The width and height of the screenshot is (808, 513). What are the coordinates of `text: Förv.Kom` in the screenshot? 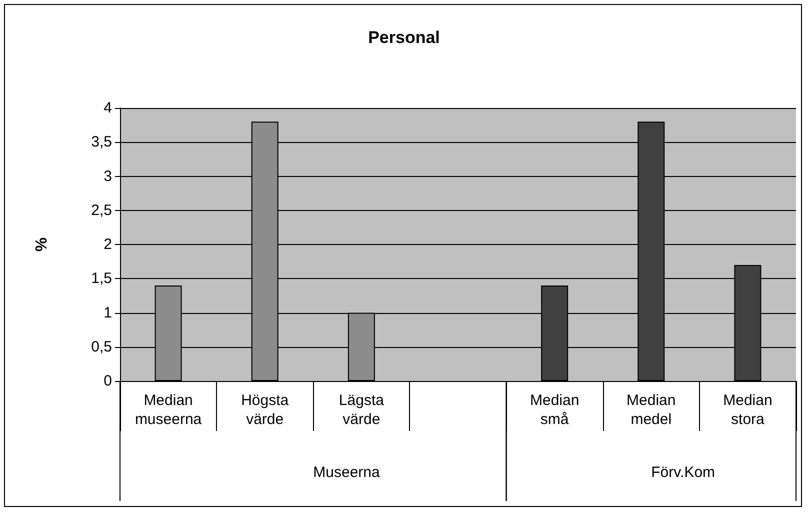 It's located at (683, 472).